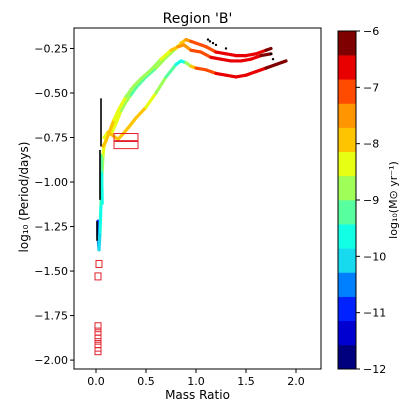 The height and width of the screenshot is (415, 415). Describe the element at coordinates (51, 227) in the screenshot. I see `y-tick-label: −1.25` at that location.